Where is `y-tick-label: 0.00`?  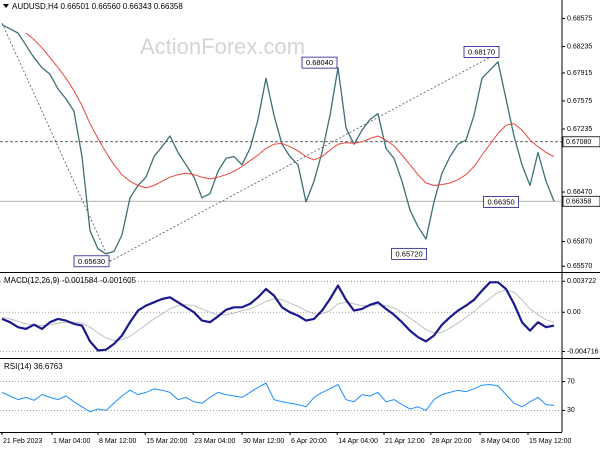
y-tick-label: 0.00 is located at coordinates (574, 312).